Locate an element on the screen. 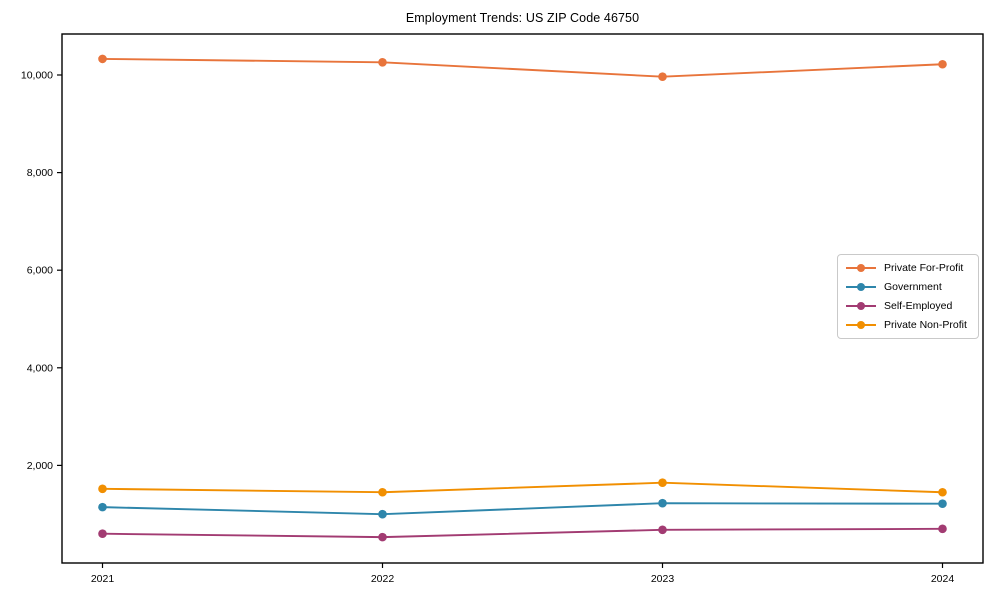  legend-label: Self-Employed is located at coordinates (918, 306).